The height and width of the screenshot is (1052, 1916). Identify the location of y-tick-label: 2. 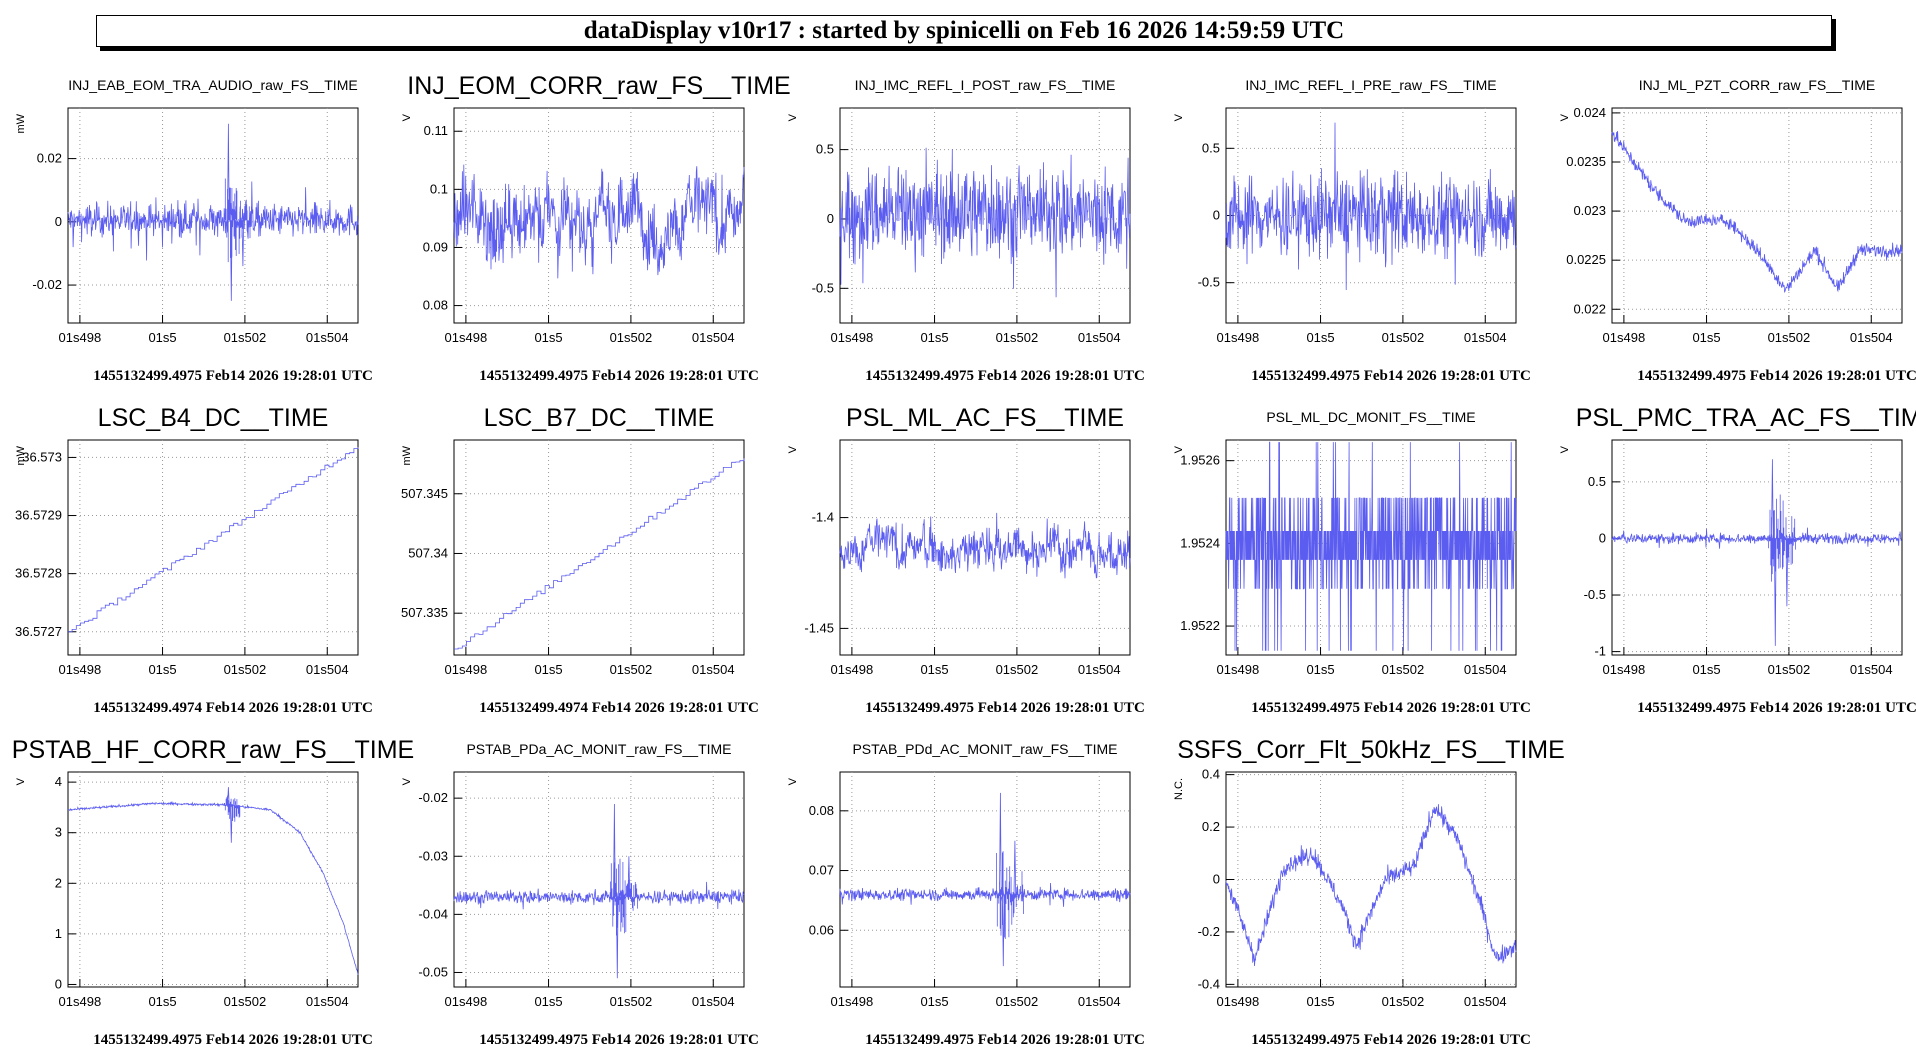
(58, 882).